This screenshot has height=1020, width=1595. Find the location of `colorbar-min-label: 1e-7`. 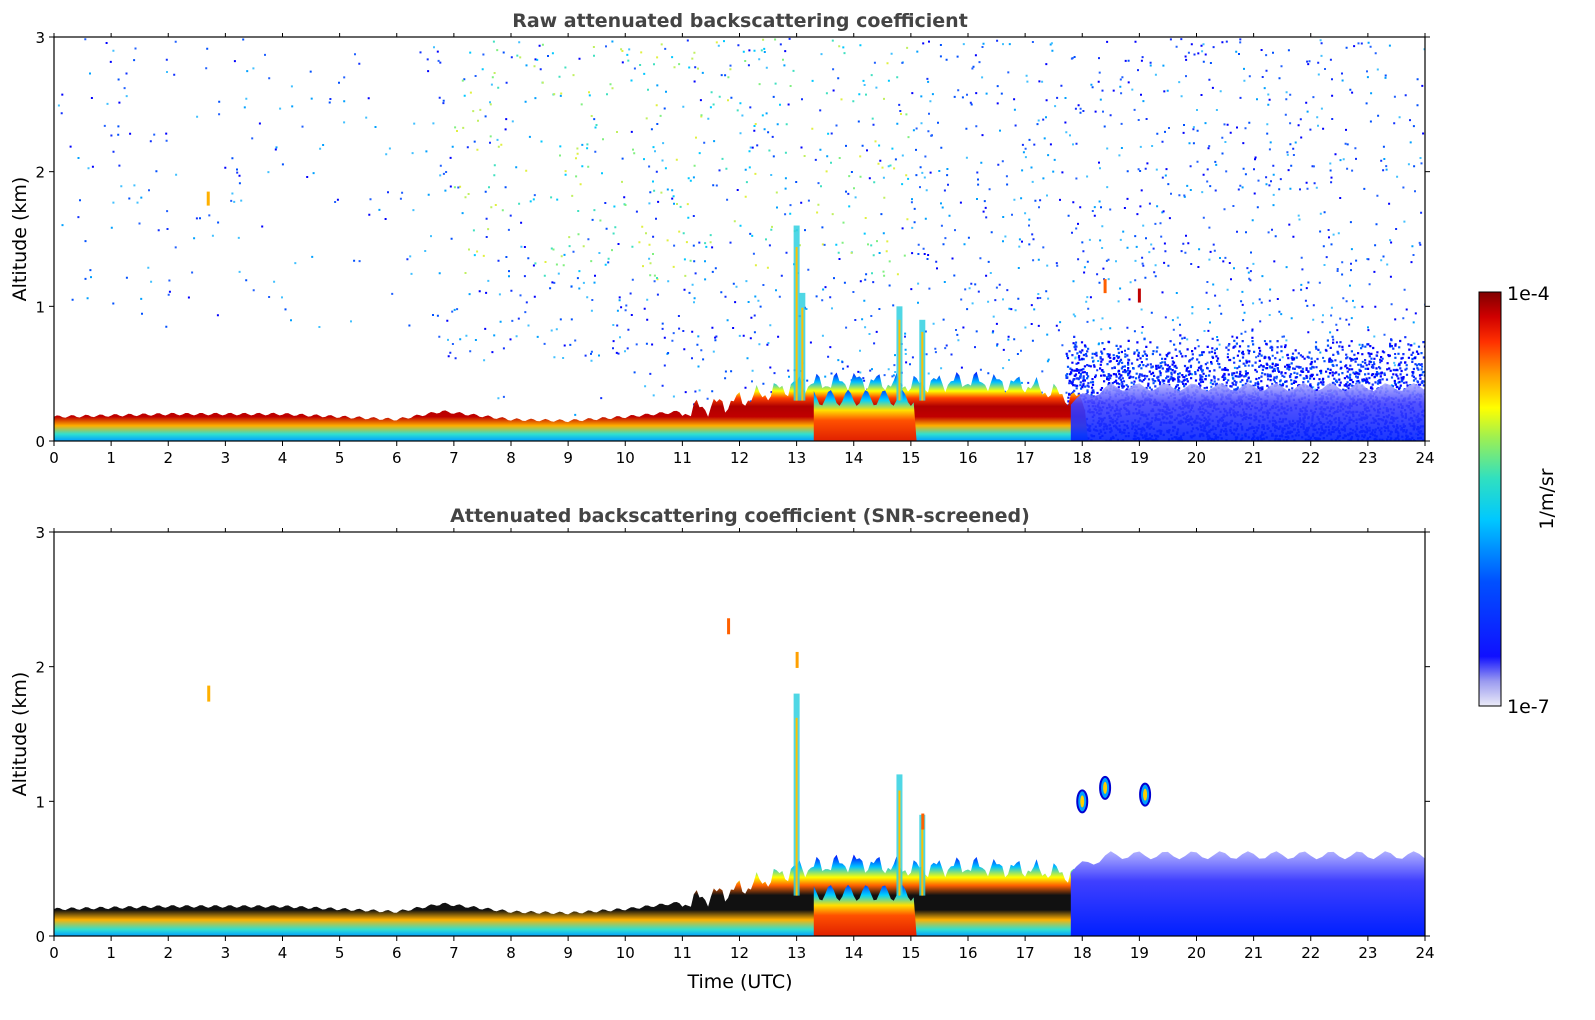

colorbar-min-label: 1e-7 is located at coordinates (1528, 707).